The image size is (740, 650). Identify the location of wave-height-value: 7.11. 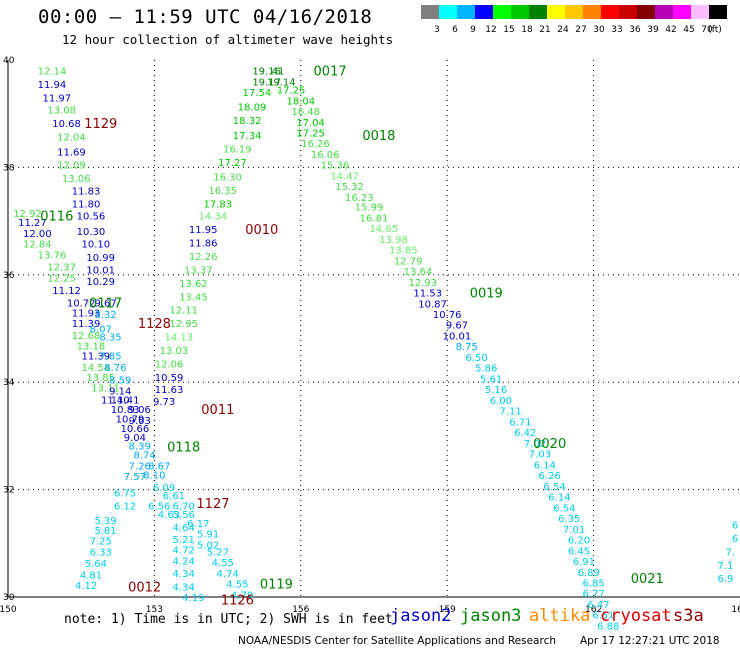
(511, 412).